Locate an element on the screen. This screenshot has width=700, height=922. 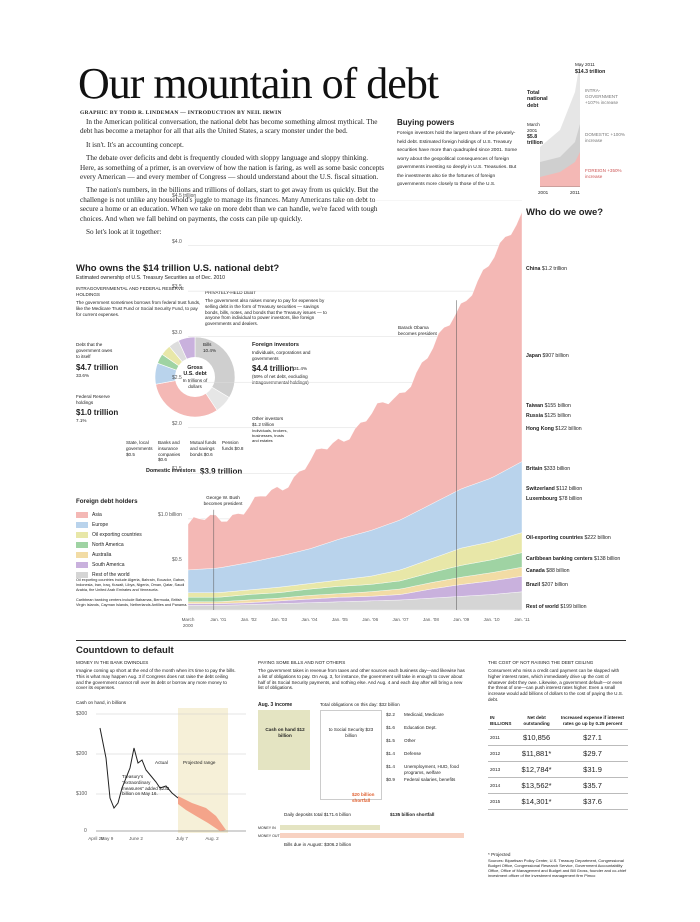
countdown-heading: Countdown to default is located at coordinates (125, 650).